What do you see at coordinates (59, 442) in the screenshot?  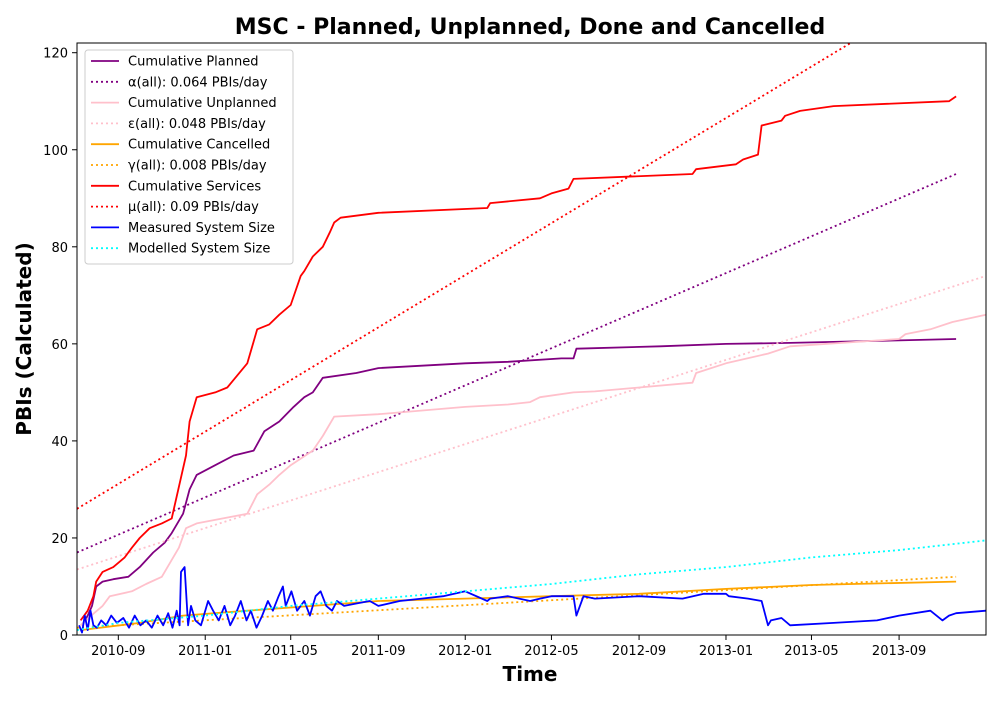 I see `y-tick-label: 40` at bounding box center [59, 442].